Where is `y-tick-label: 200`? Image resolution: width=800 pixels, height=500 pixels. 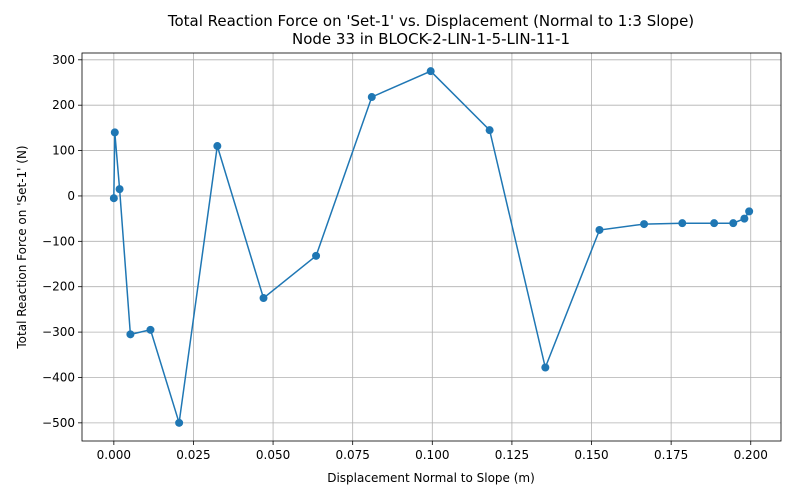 y-tick-label: 200 is located at coordinates (63, 105).